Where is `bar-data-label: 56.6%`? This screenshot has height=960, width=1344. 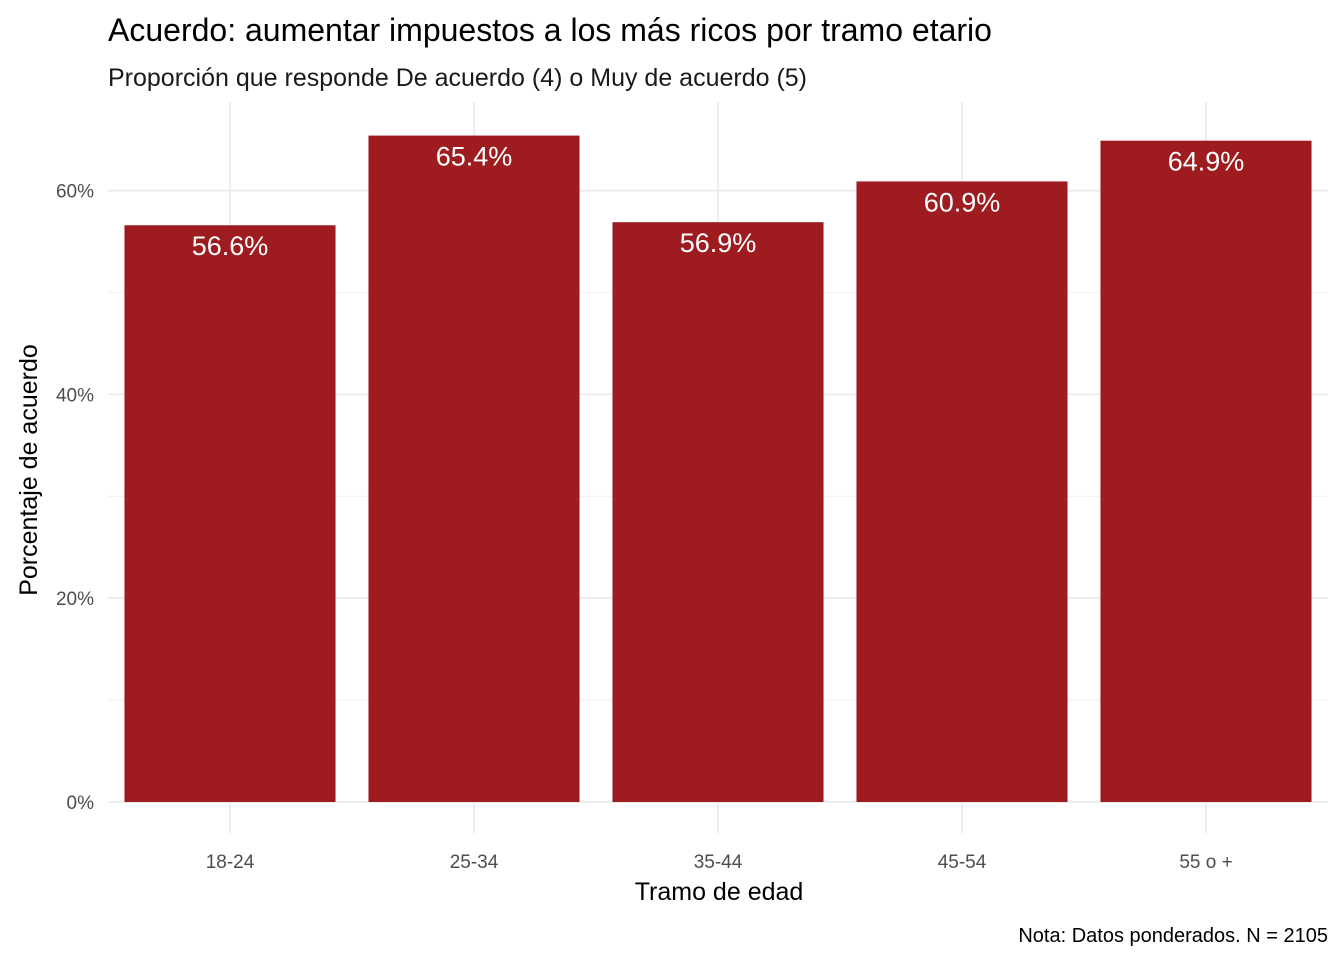 bar-data-label: 56.6% is located at coordinates (230, 246).